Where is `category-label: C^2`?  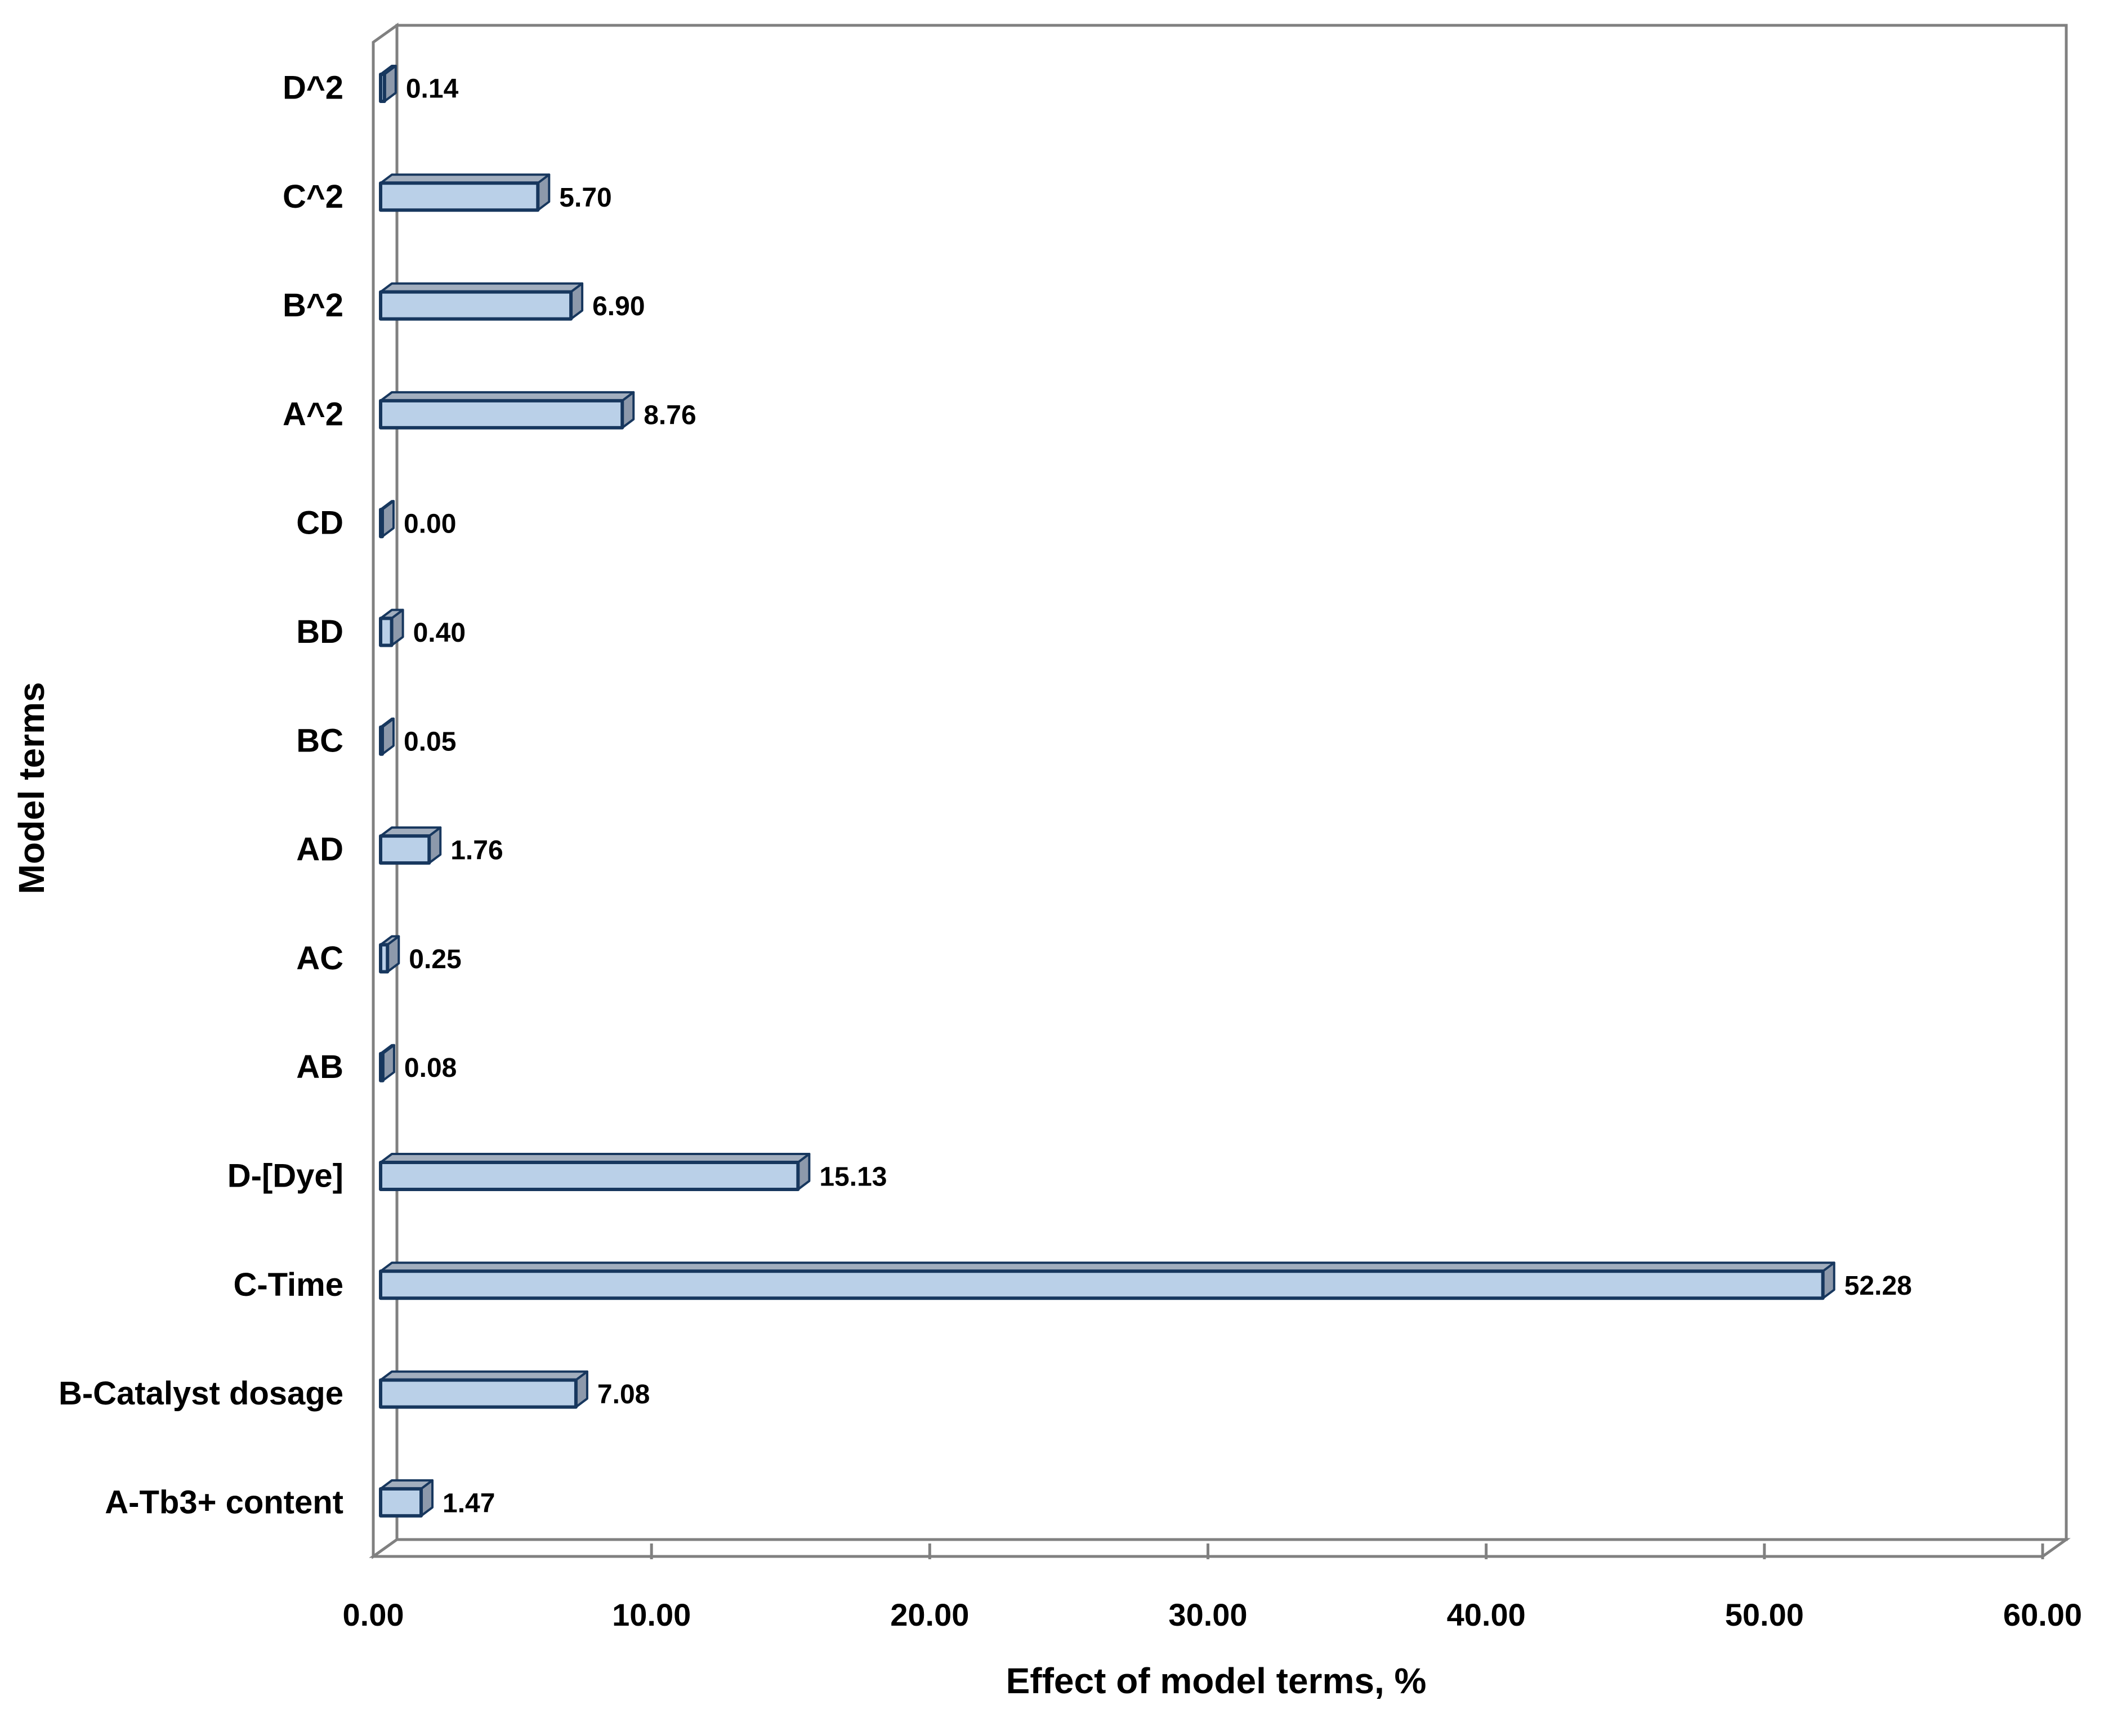
category-label: C^2 is located at coordinates (313, 196).